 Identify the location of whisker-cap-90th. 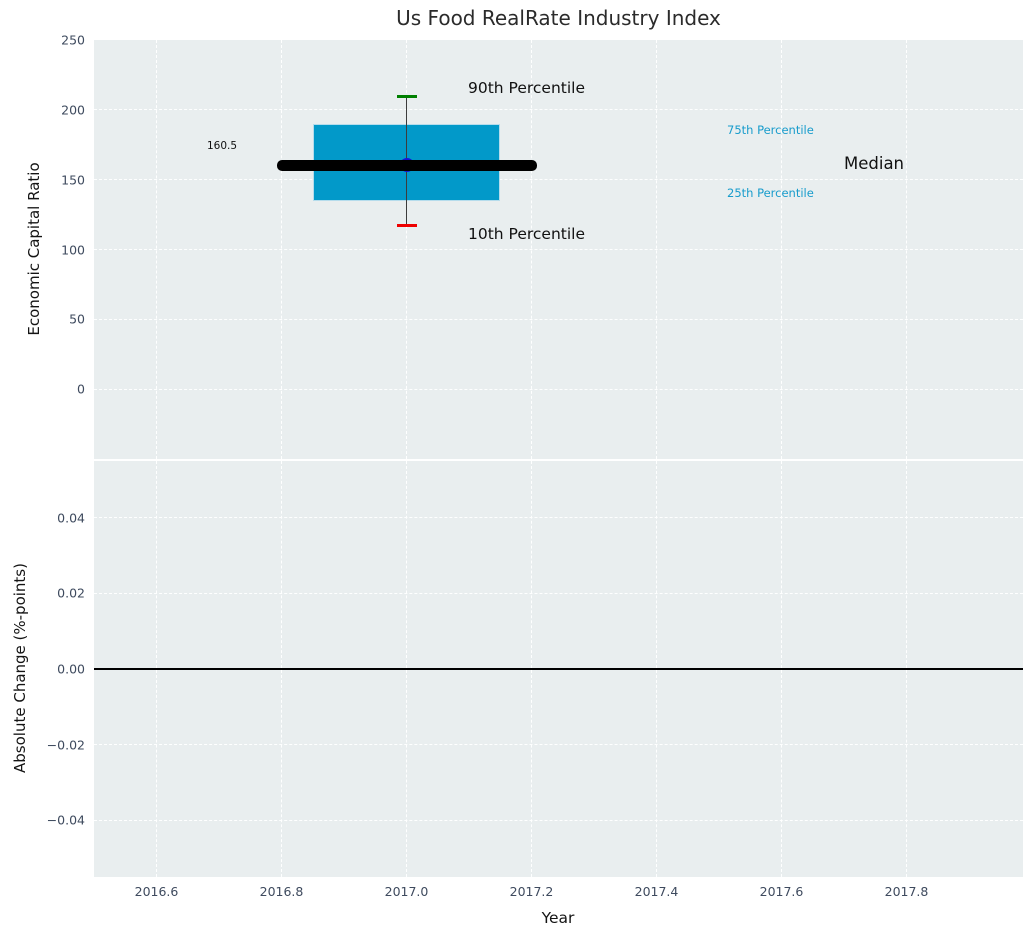
(406, 97).